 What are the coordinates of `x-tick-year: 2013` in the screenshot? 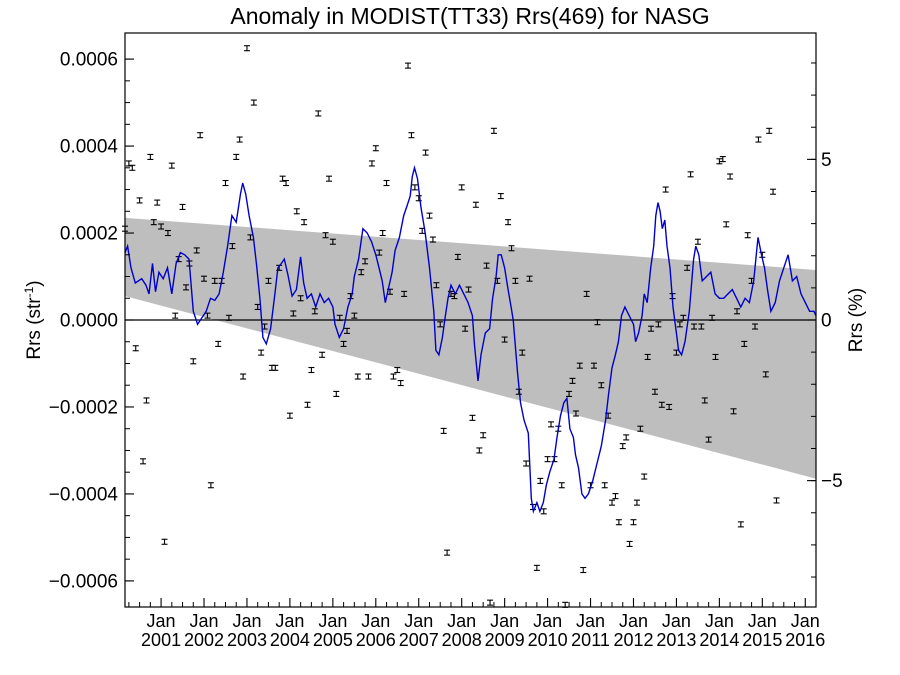 It's located at (676, 640).